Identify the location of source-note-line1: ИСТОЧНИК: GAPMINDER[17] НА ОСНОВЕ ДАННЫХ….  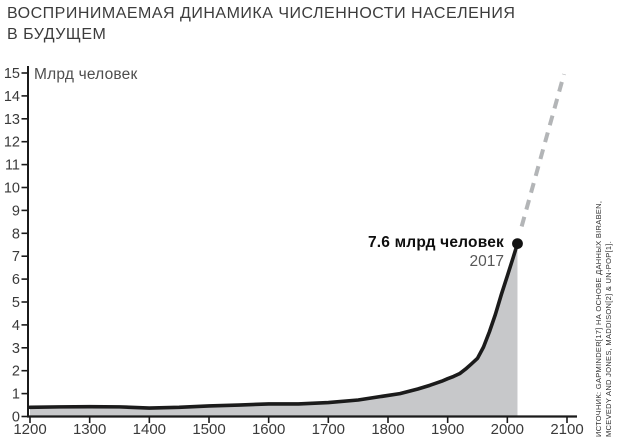
(598, 318).